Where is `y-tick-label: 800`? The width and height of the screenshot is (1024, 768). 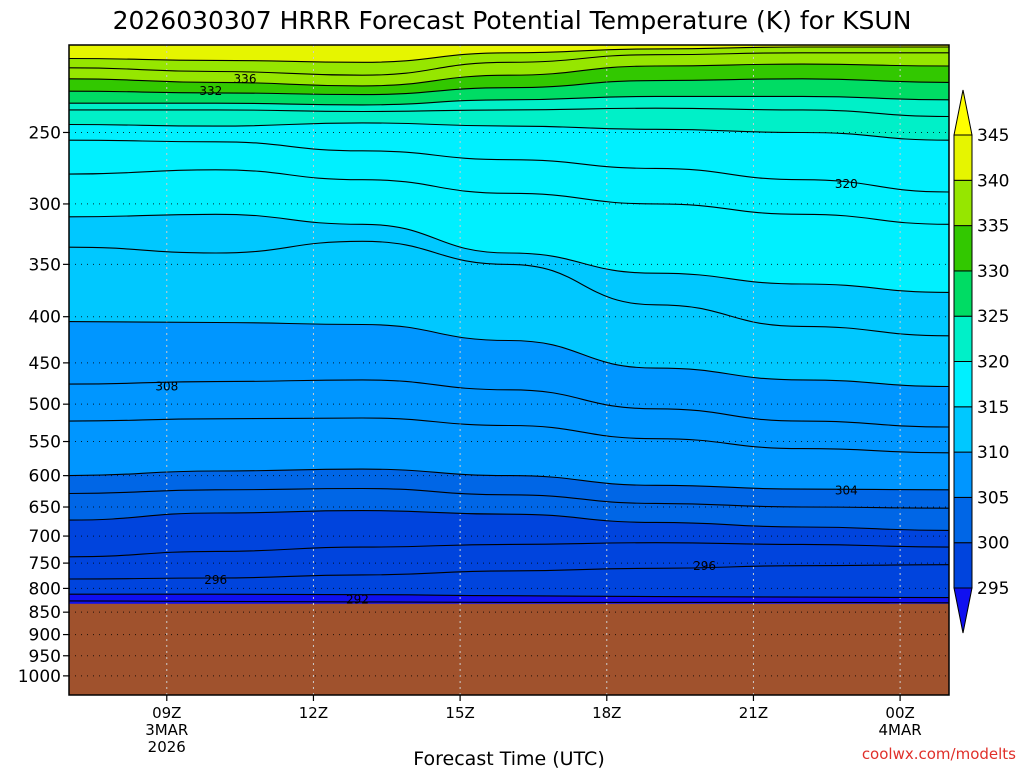 y-tick-label: 800 is located at coordinates (45, 589).